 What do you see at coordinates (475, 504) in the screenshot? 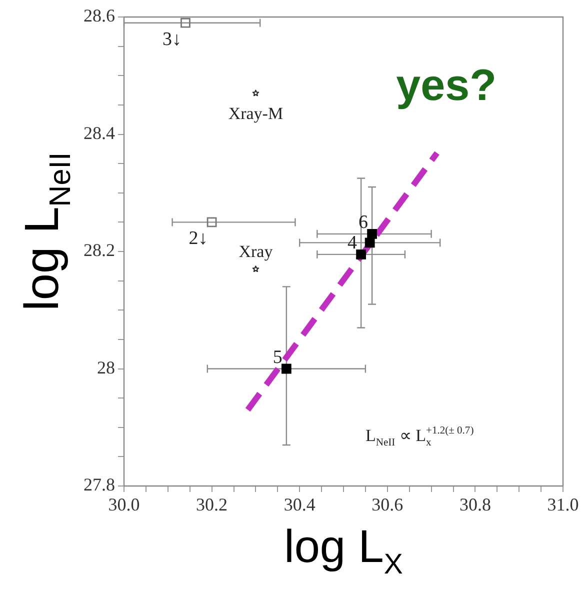
I see `x-tick-label: 30.8` at bounding box center [475, 504].